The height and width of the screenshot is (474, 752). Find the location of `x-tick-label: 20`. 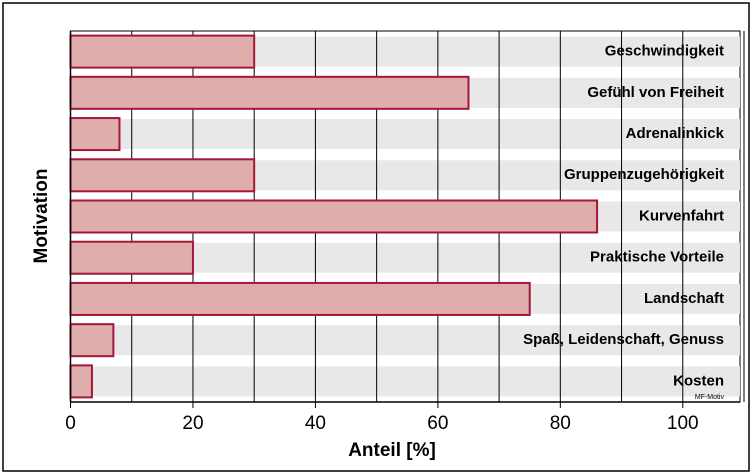

x-tick-label: 20 is located at coordinates (192, 423).